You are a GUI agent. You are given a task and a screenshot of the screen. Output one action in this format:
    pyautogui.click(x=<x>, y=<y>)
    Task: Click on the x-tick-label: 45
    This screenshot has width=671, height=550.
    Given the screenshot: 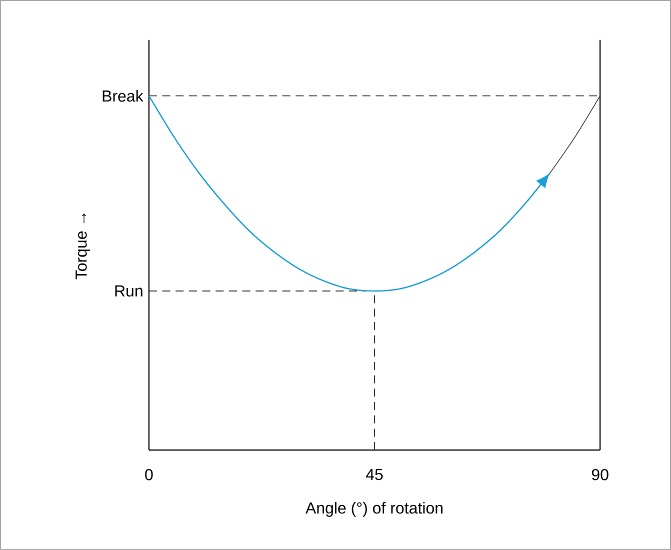 What is the action you would take?
    pyautogui.click(x=374, y=474)
    